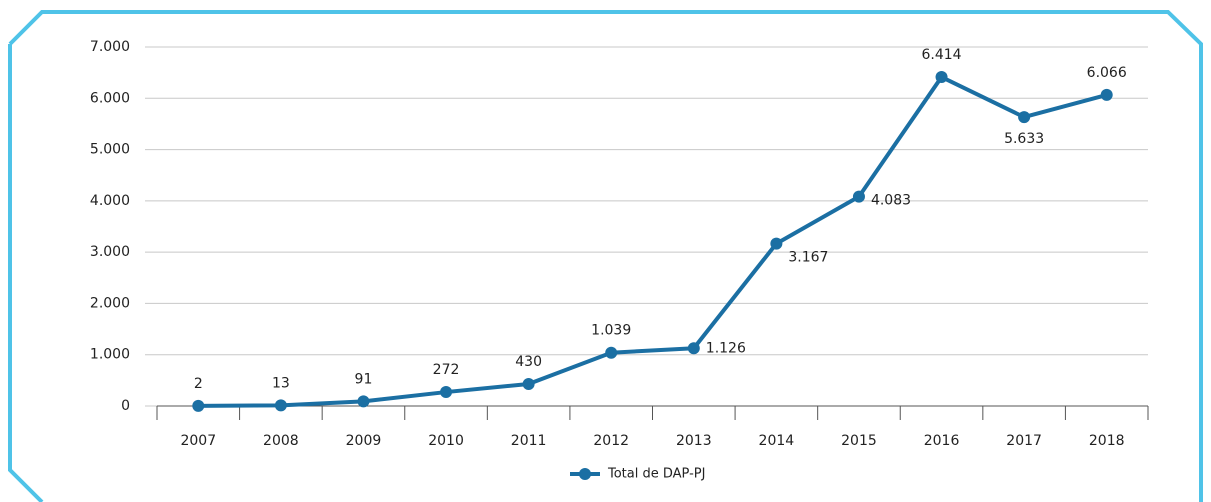 The width and height of the screenshot is (1211, 502). I want to click on y-tick-label: 3.000, so click(110, 252).